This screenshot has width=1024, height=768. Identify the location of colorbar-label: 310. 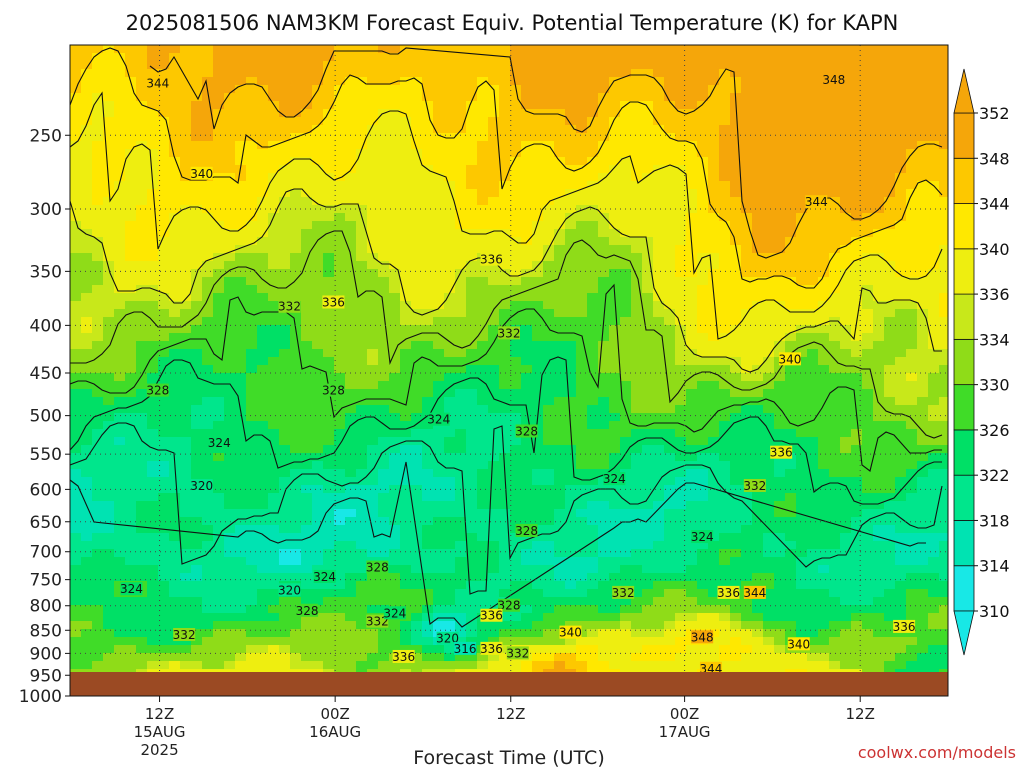
(994, 611).